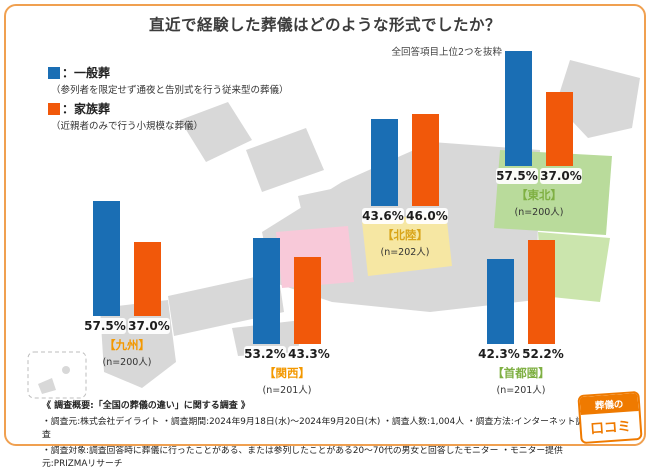 The height and width of the screenshot is (472, 650). What do you see at coordinates (54, 72) in the screenshot?
I see `legend-swatch-general` at bounding box center [54, 72].